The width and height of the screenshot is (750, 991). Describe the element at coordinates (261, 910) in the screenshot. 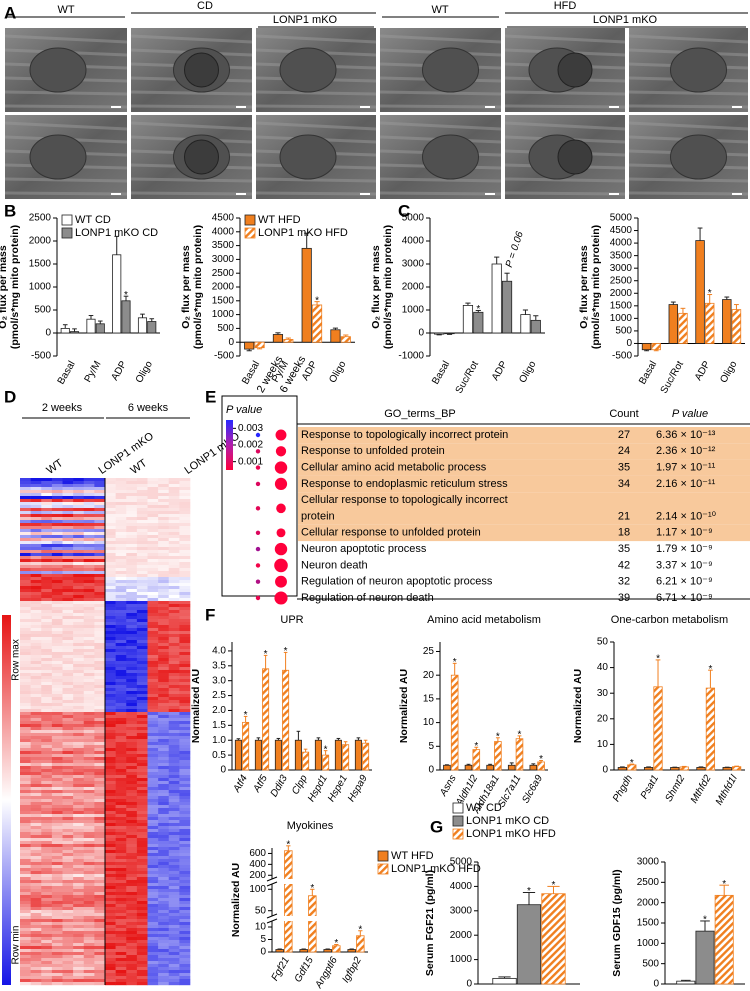

I see `y-tick-label: 50` at that location.